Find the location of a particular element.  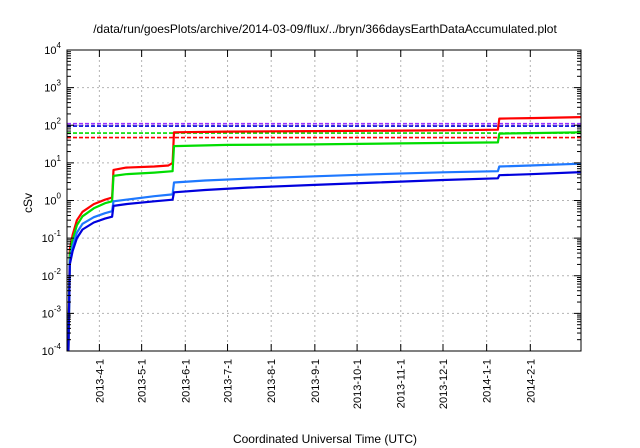

x-tick-label: 2013-9-1 is located at coordinates (316, 381).